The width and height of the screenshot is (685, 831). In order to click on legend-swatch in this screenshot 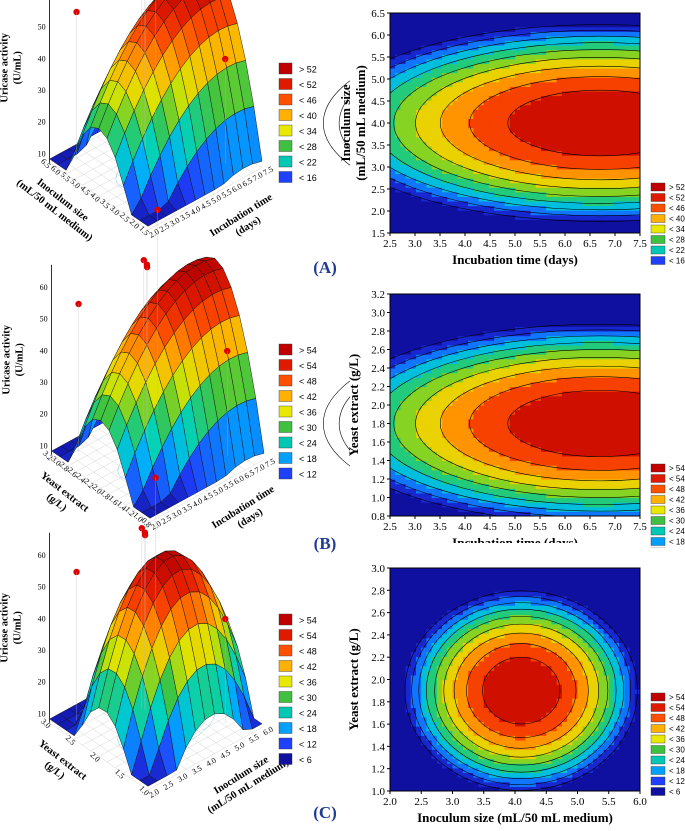, I will do `click(658, 187)`.